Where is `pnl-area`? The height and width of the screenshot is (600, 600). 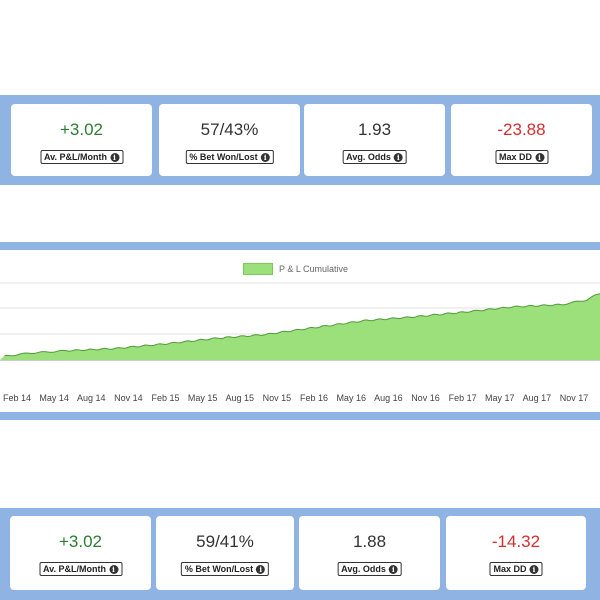 pnl-area is located at coordinates (300, 326).